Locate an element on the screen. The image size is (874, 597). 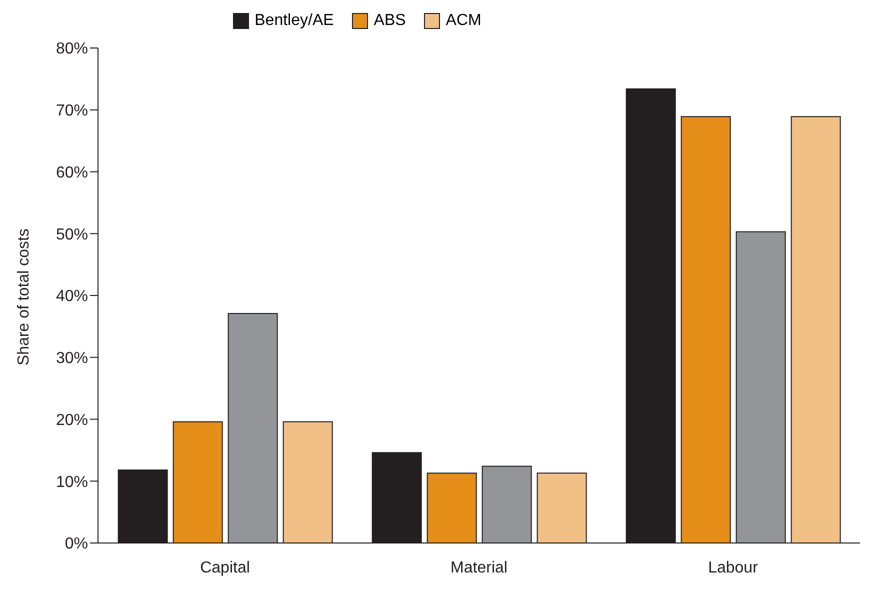
y-tick-label: 40% is located at coordinates (72, 297).